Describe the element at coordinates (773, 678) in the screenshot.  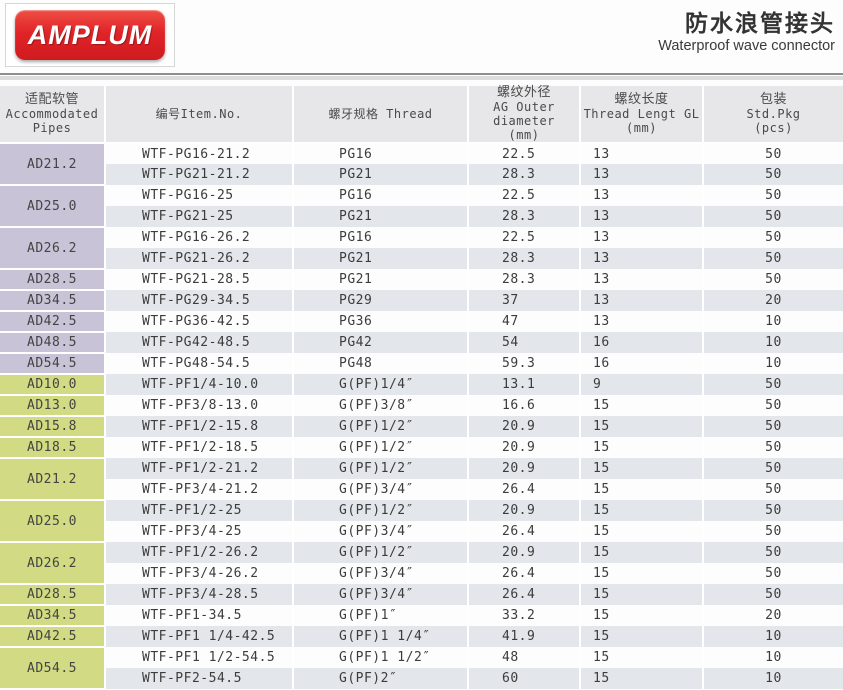
I see `package-cell: 10` at that location.